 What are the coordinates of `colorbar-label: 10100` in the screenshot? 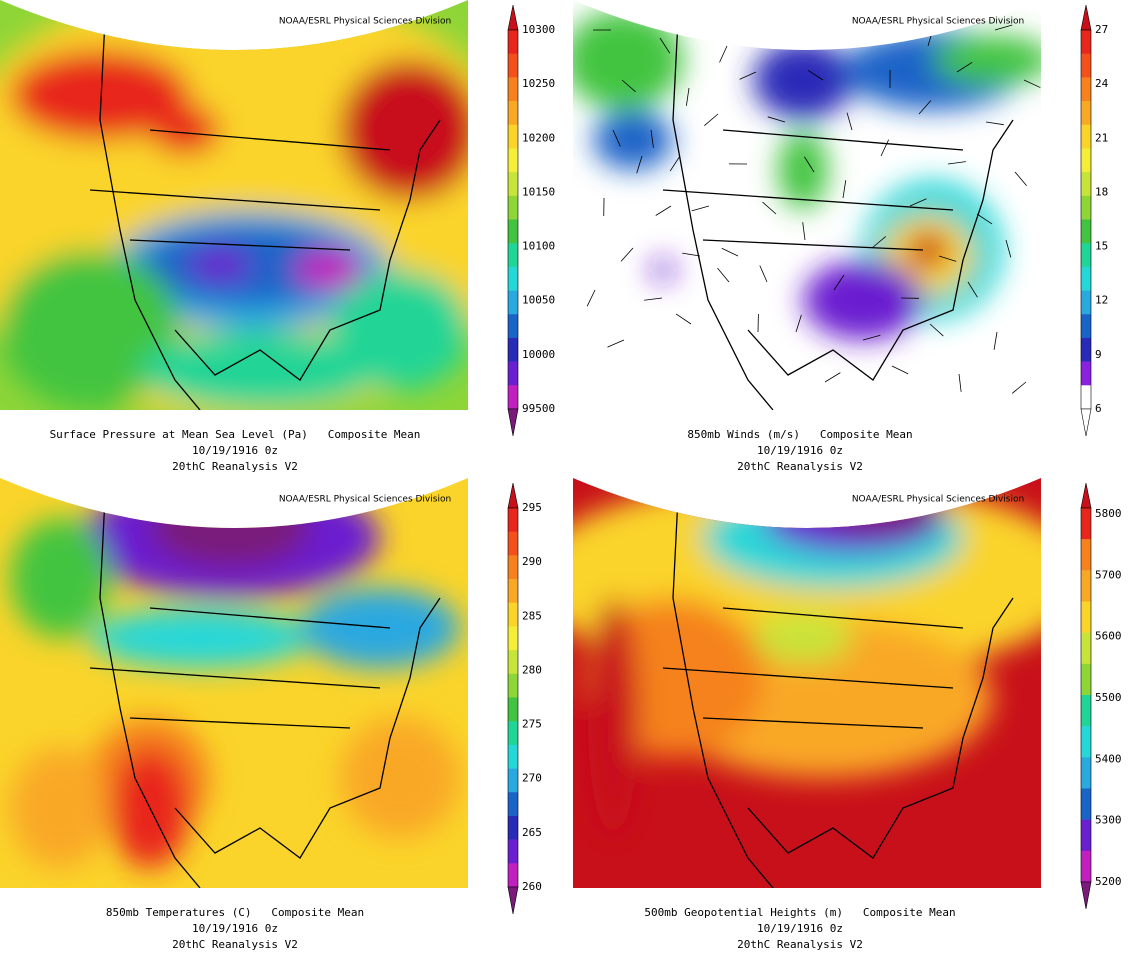 It's located at (538, 246).